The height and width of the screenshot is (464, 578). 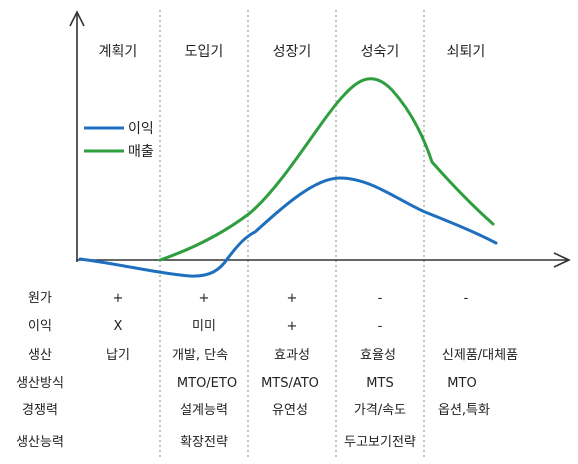 I want to click on table-cell: 설계능력, so click(x=204, y=410).